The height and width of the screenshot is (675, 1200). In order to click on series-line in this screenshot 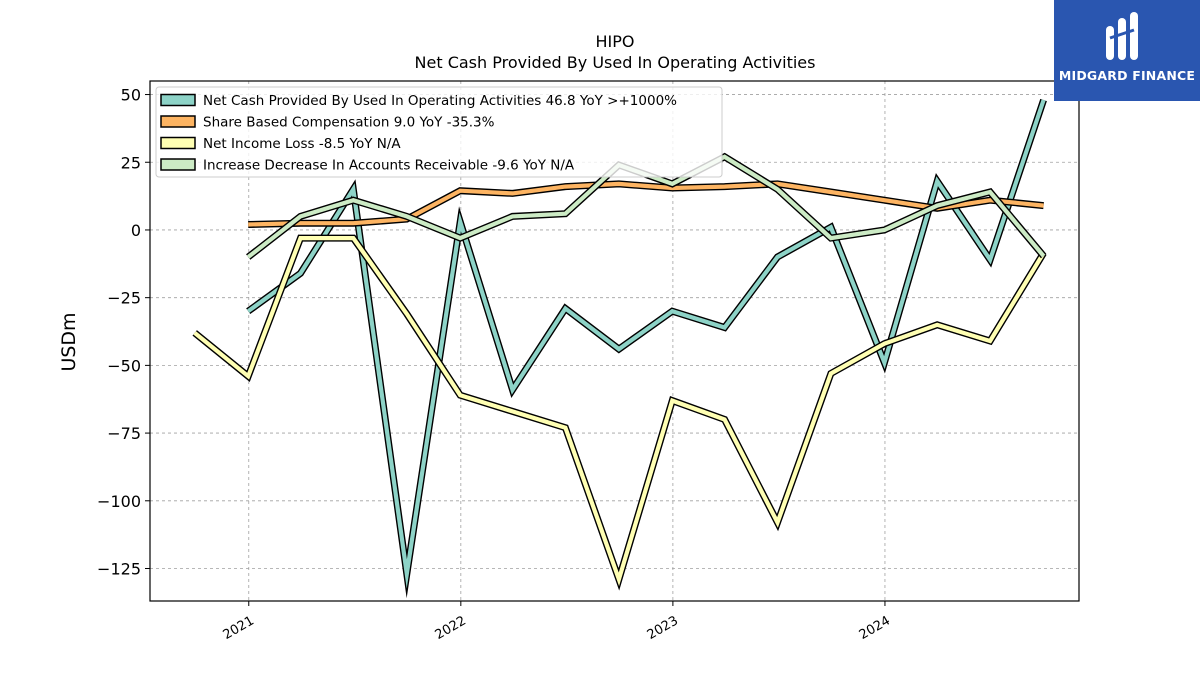, I will do `click(646, 204)`.